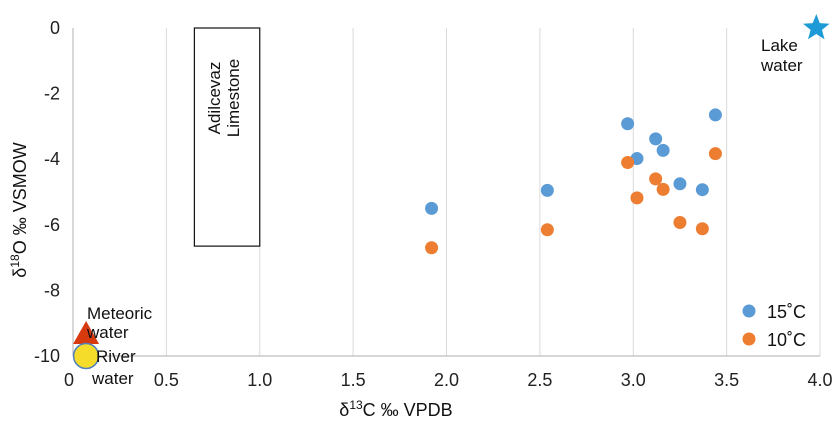 The height and width of the screenshot is (421, 838). What do you see at coordinates (116, 356) in the screenshot?
I see `river-label-line1: River` at bounding box center [116, 356].